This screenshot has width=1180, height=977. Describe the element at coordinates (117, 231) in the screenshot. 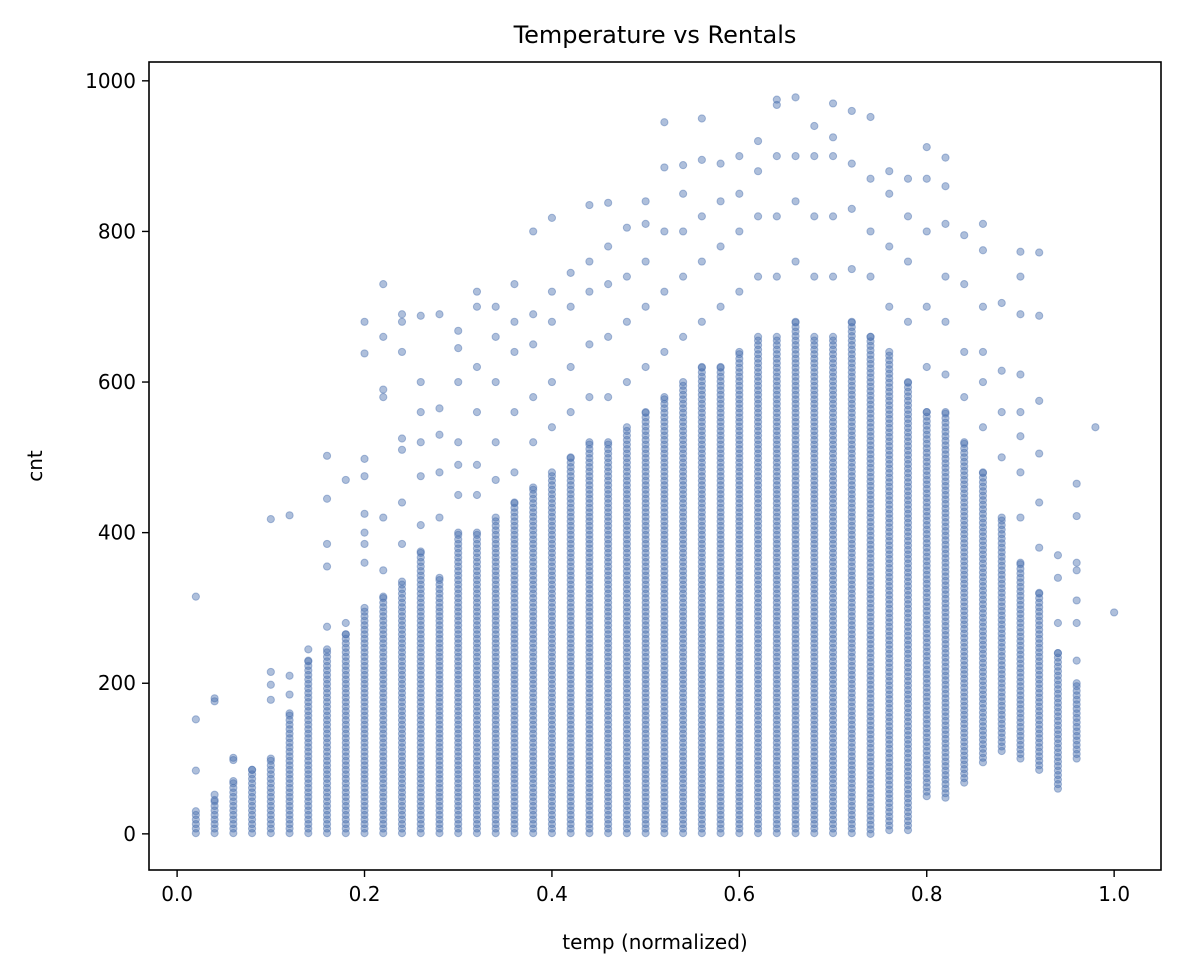

I see `y-tick-label: 800` at that location.